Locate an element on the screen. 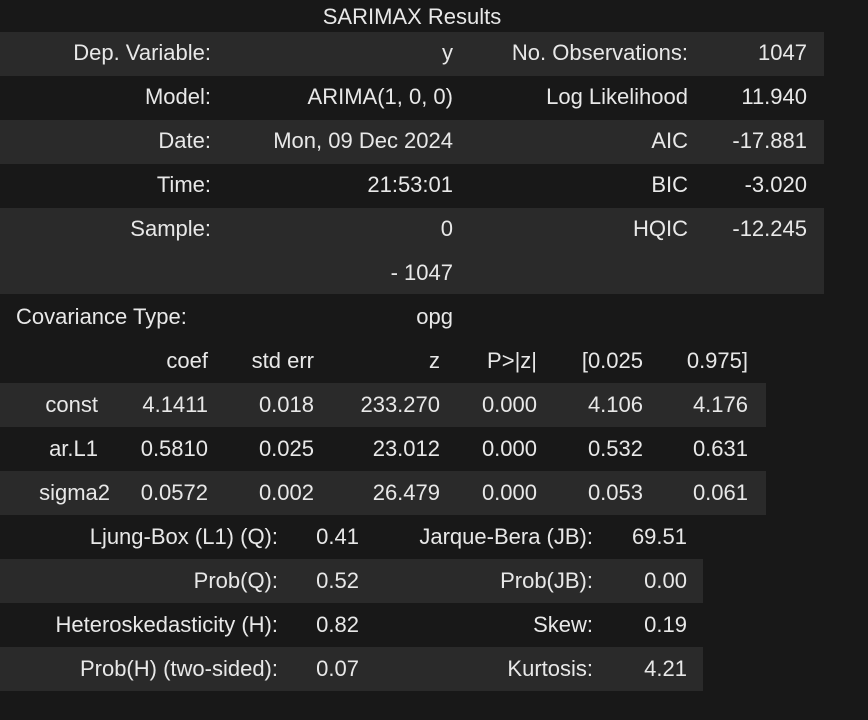  diag-row: Heteroskedasticity (H): 0.82 Skew: 0.19 is located at coordinates (351, 625).